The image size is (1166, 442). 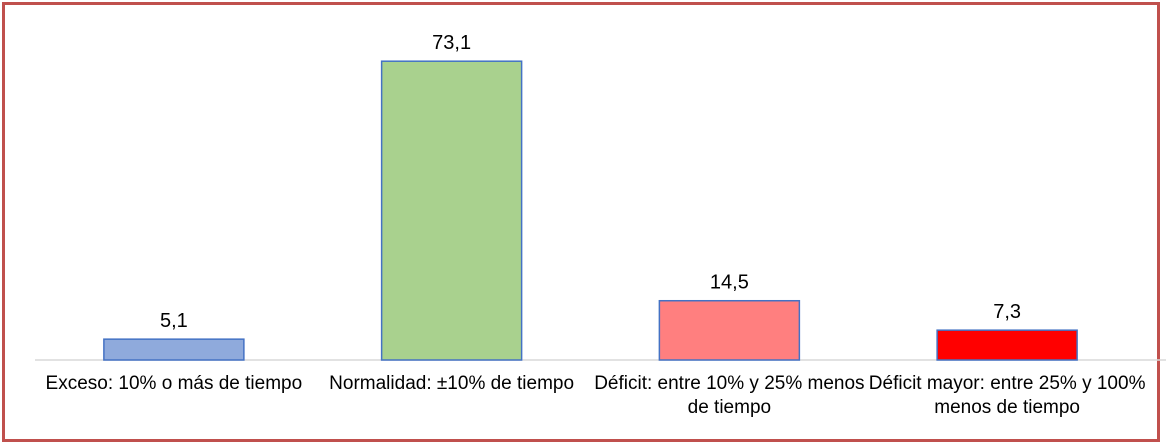 What do you see at coordinates (174, 321) in the screenshot?
I see `value-label: 5,1` at bounding box center [174, 321].